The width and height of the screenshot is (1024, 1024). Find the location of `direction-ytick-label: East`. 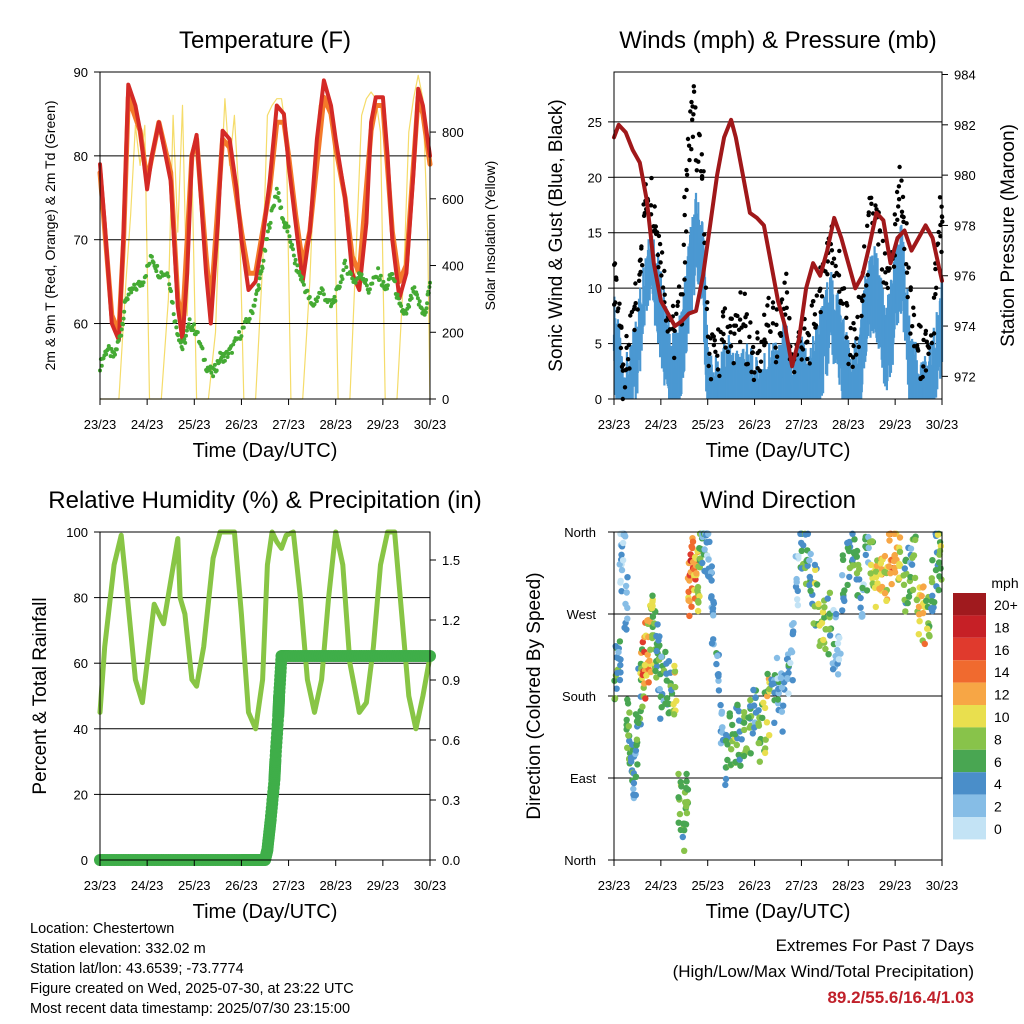

direction-ytick-label: East is located at coordinates (583, 778).